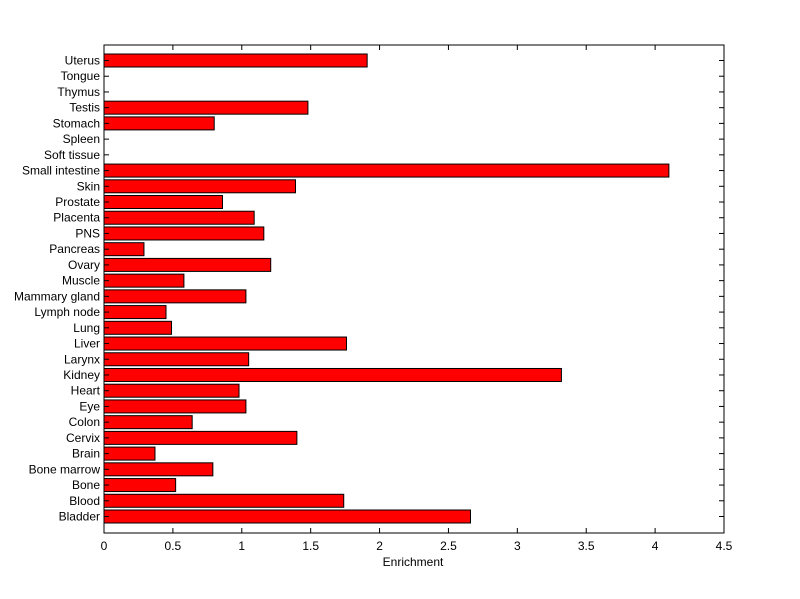  I want to click on bar-stomach, so click(159, 123).